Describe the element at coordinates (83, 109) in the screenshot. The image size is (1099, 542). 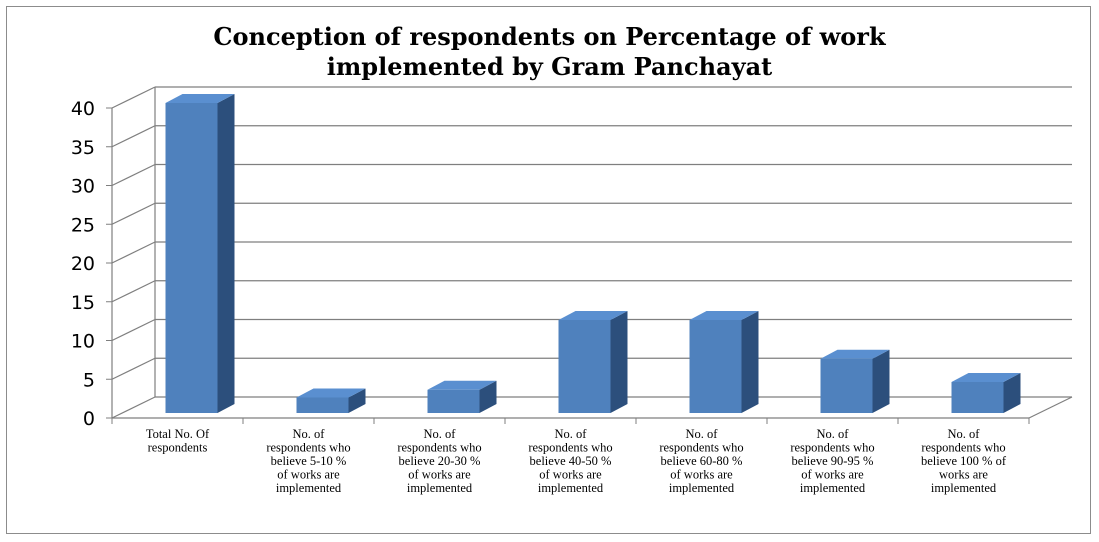
I see `y-tick-label: 40` at that location.